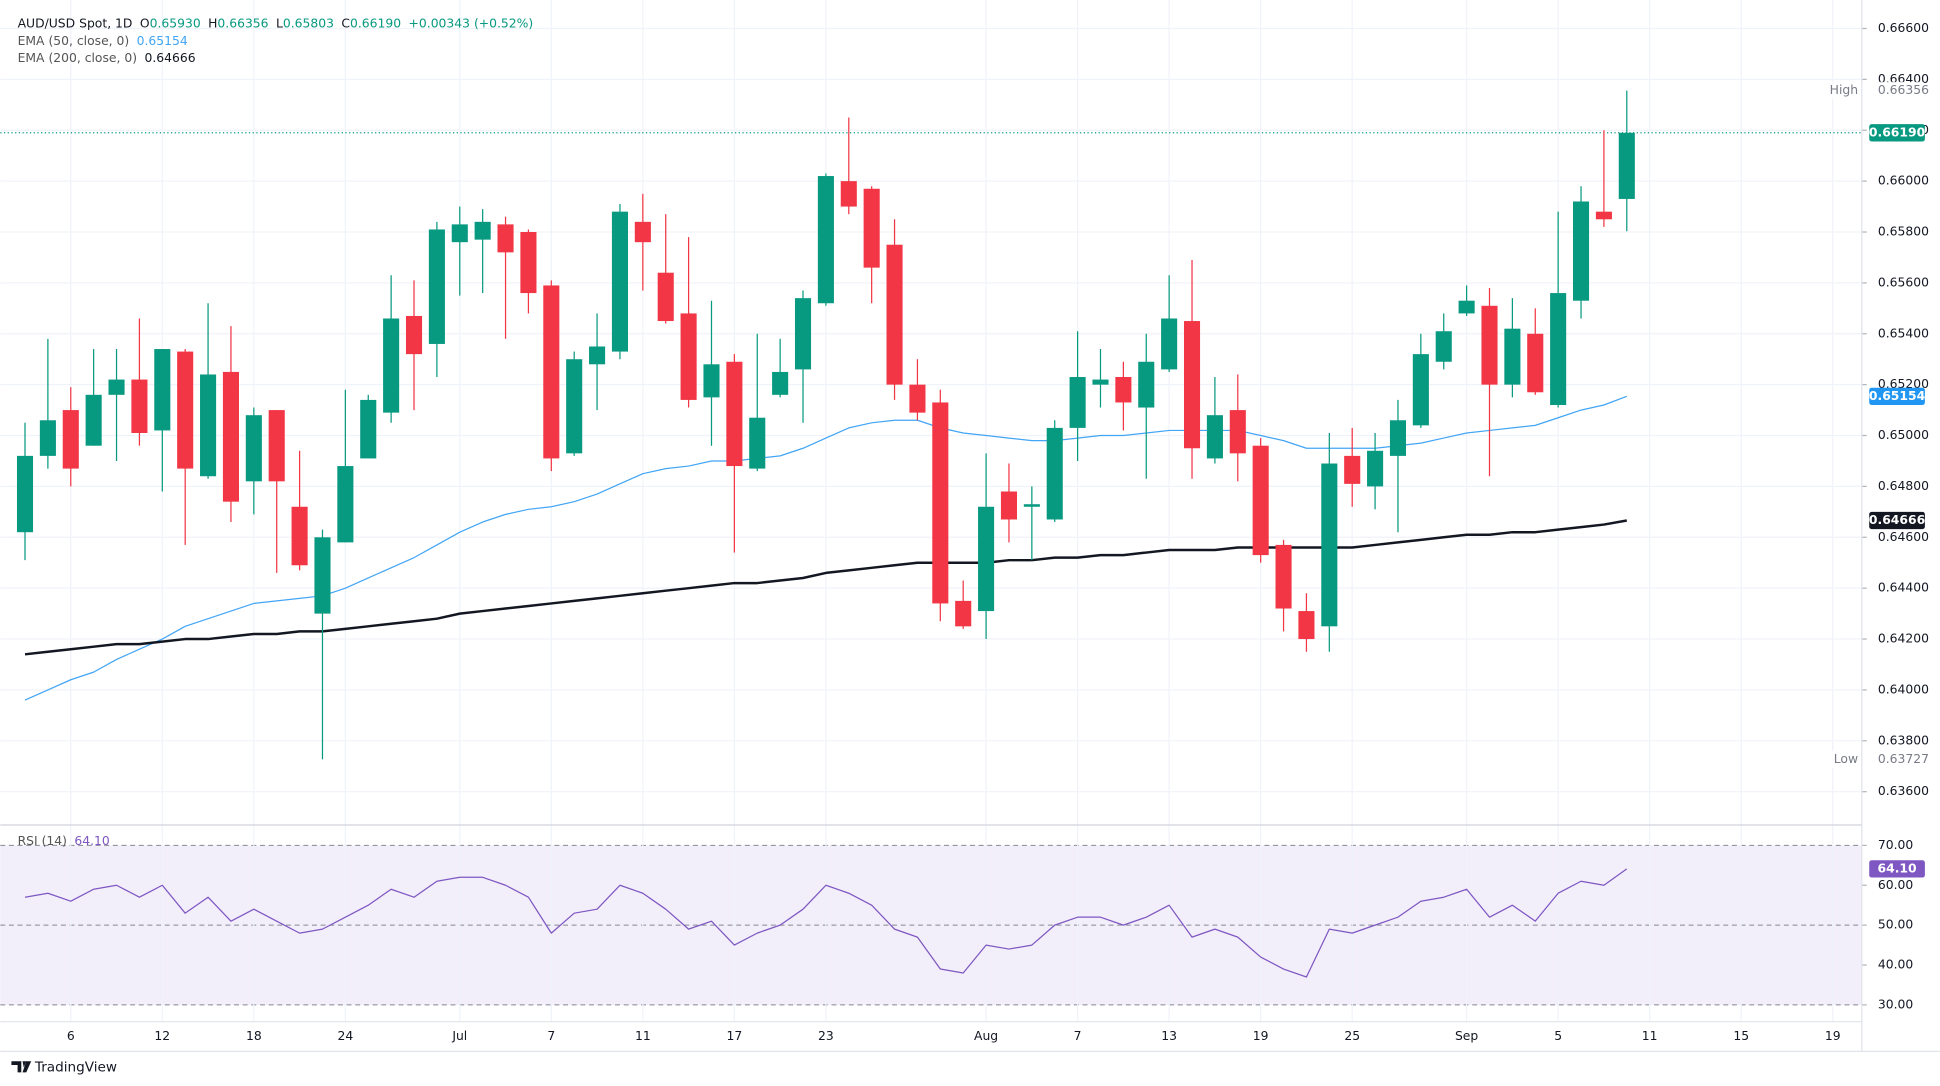 The image size is (1940, 1086). What do you see at coordinates (78, 58) in the screenshot?
I see `series-name: EMA (200, close, 0)` at bounding box center [78, 58].